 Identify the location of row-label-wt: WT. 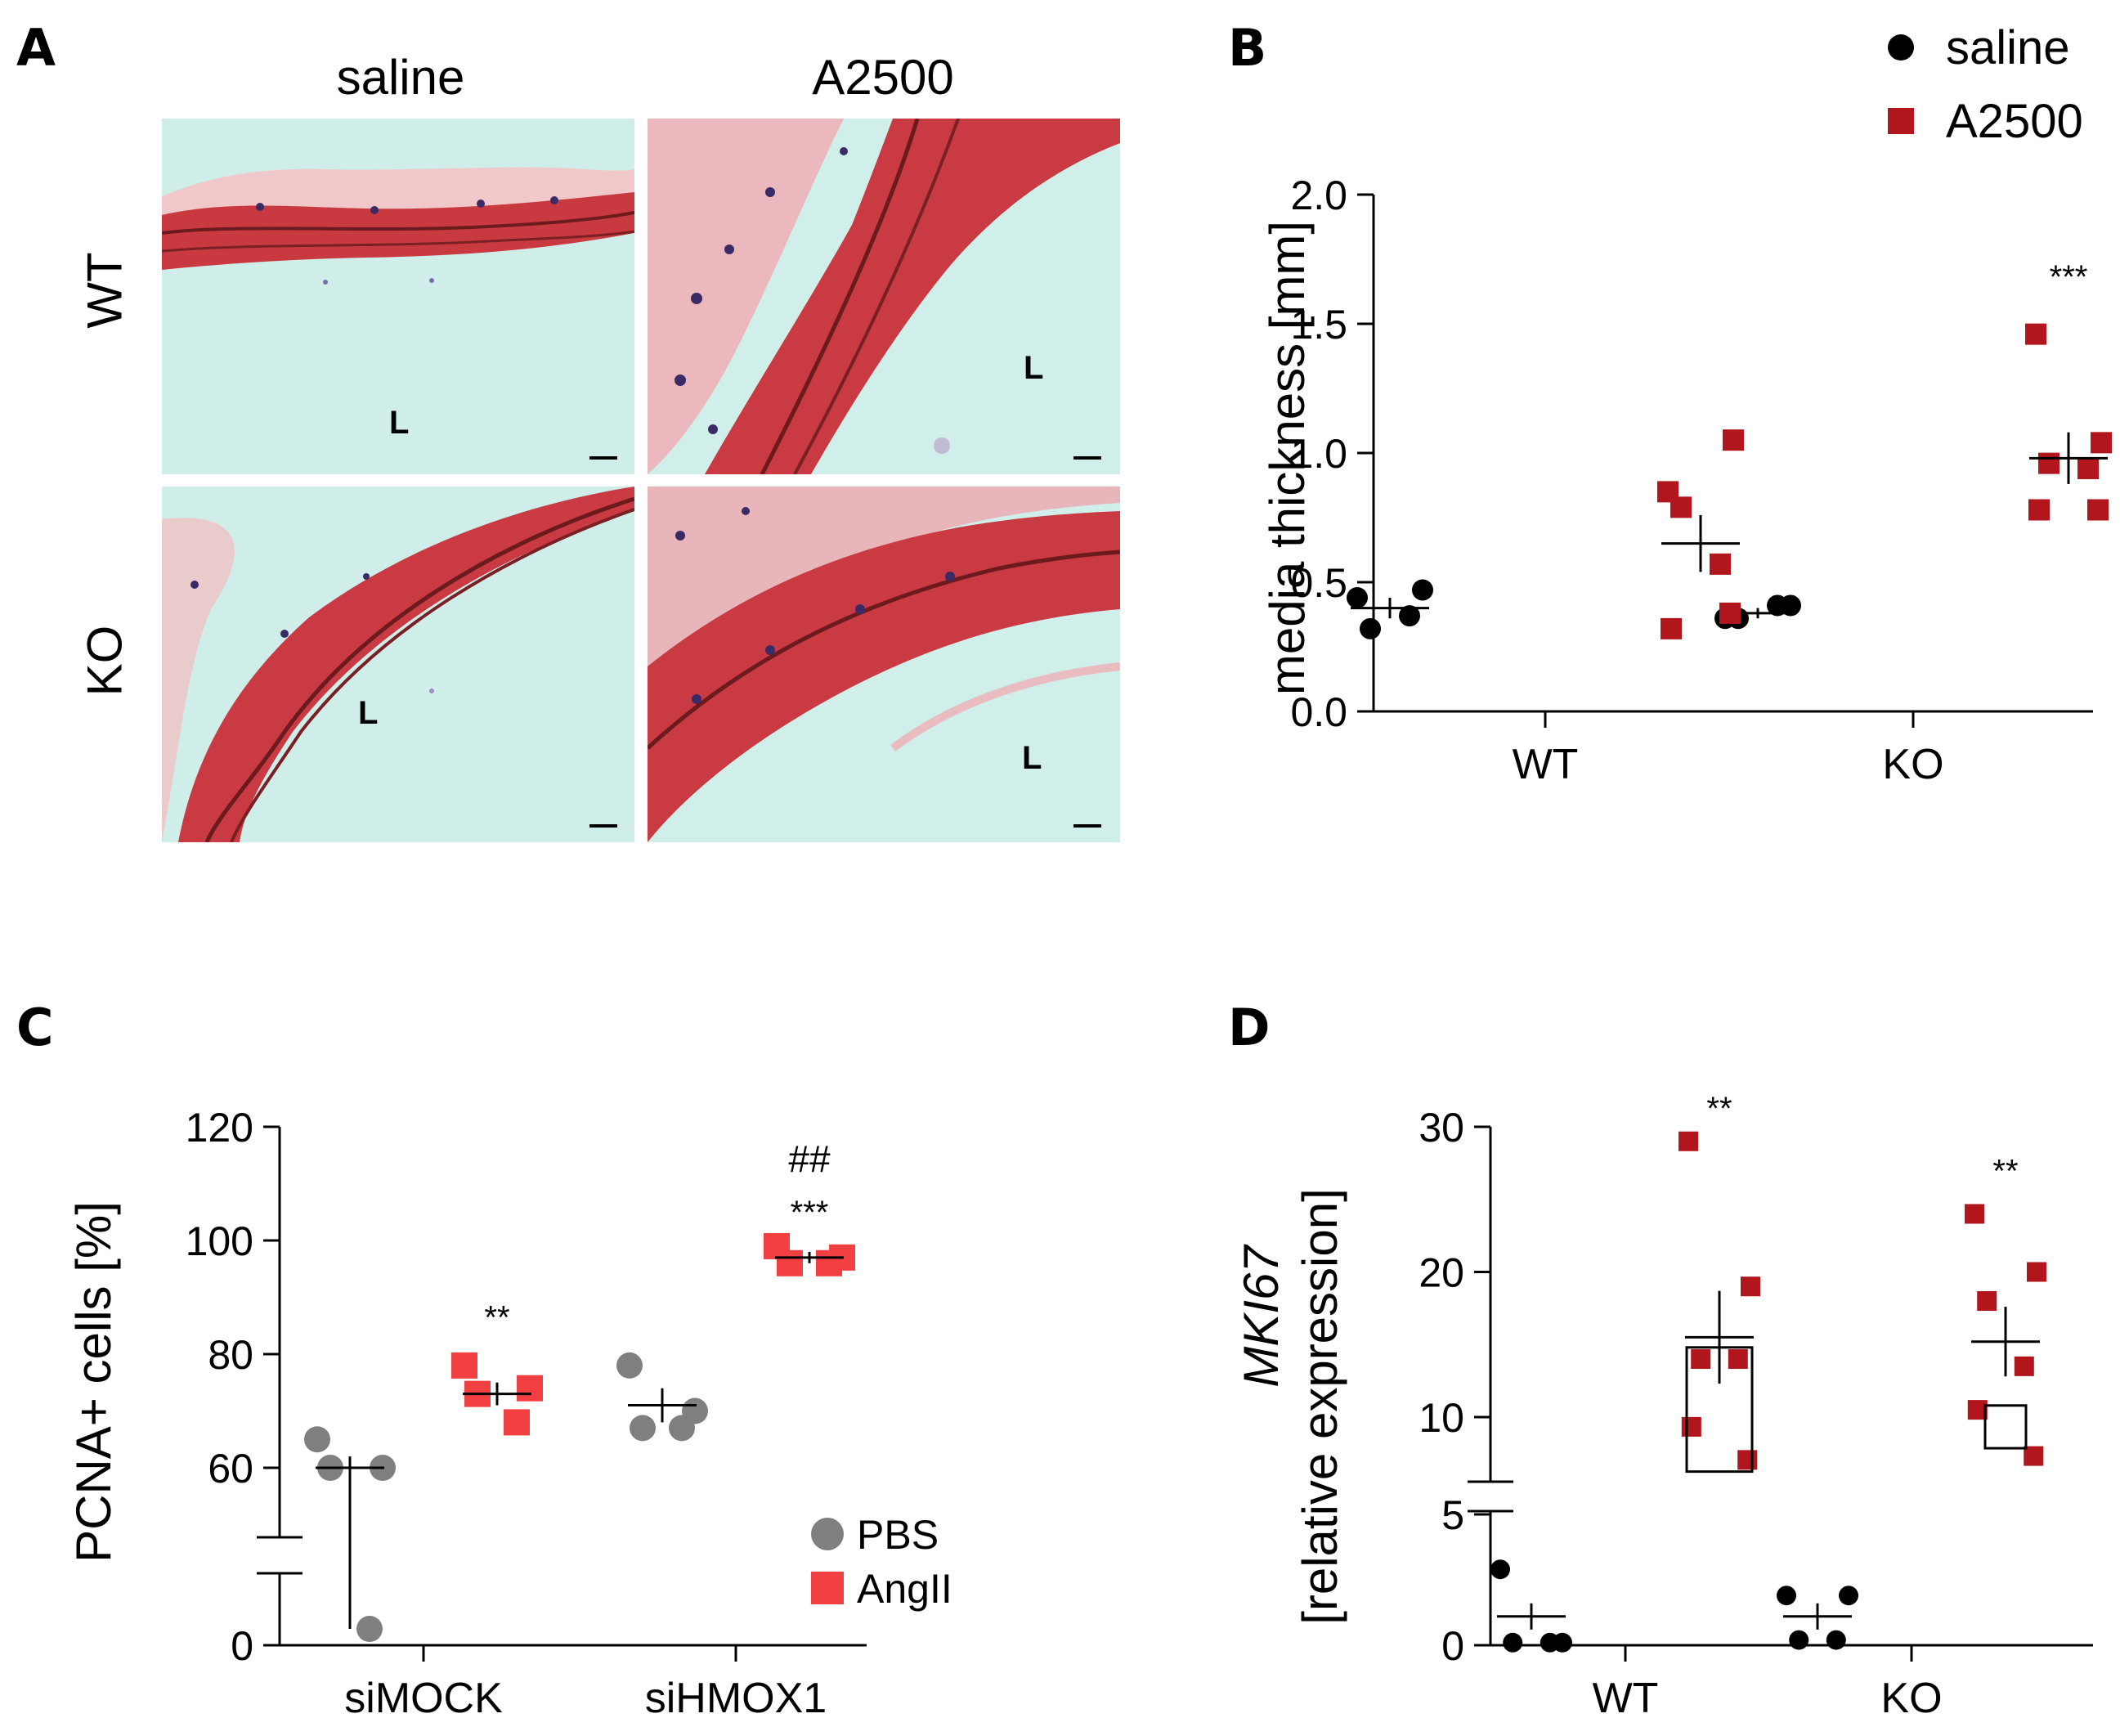
(104, 290).